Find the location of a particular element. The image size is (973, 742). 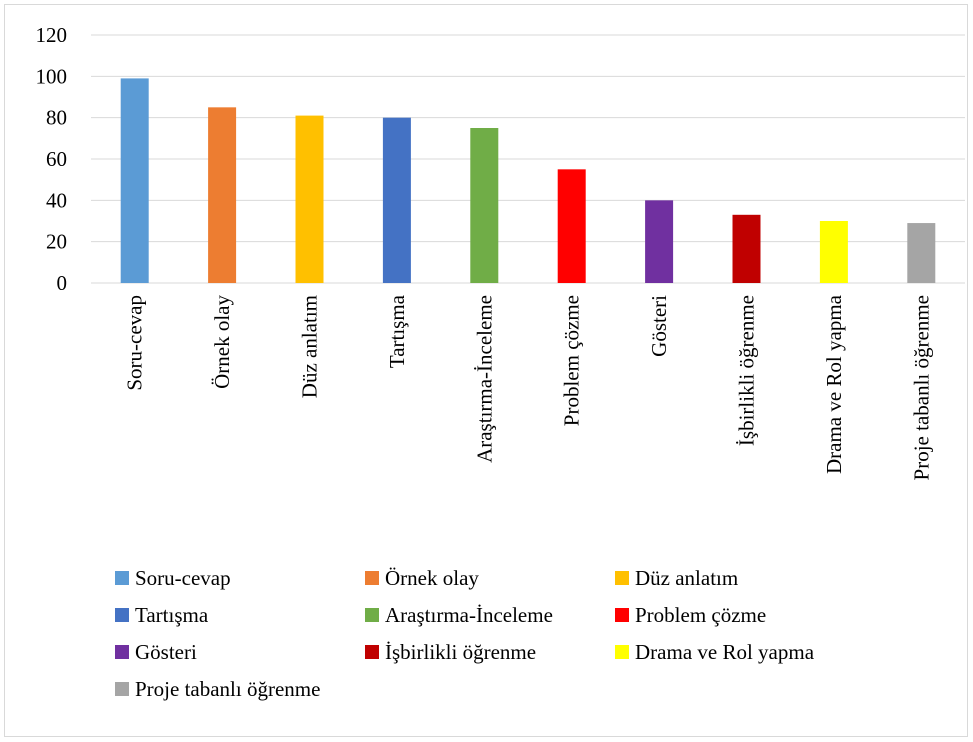

y-axis-ticks: 0 20 40 60 80 100 120 is located at coordinates (52, 159).